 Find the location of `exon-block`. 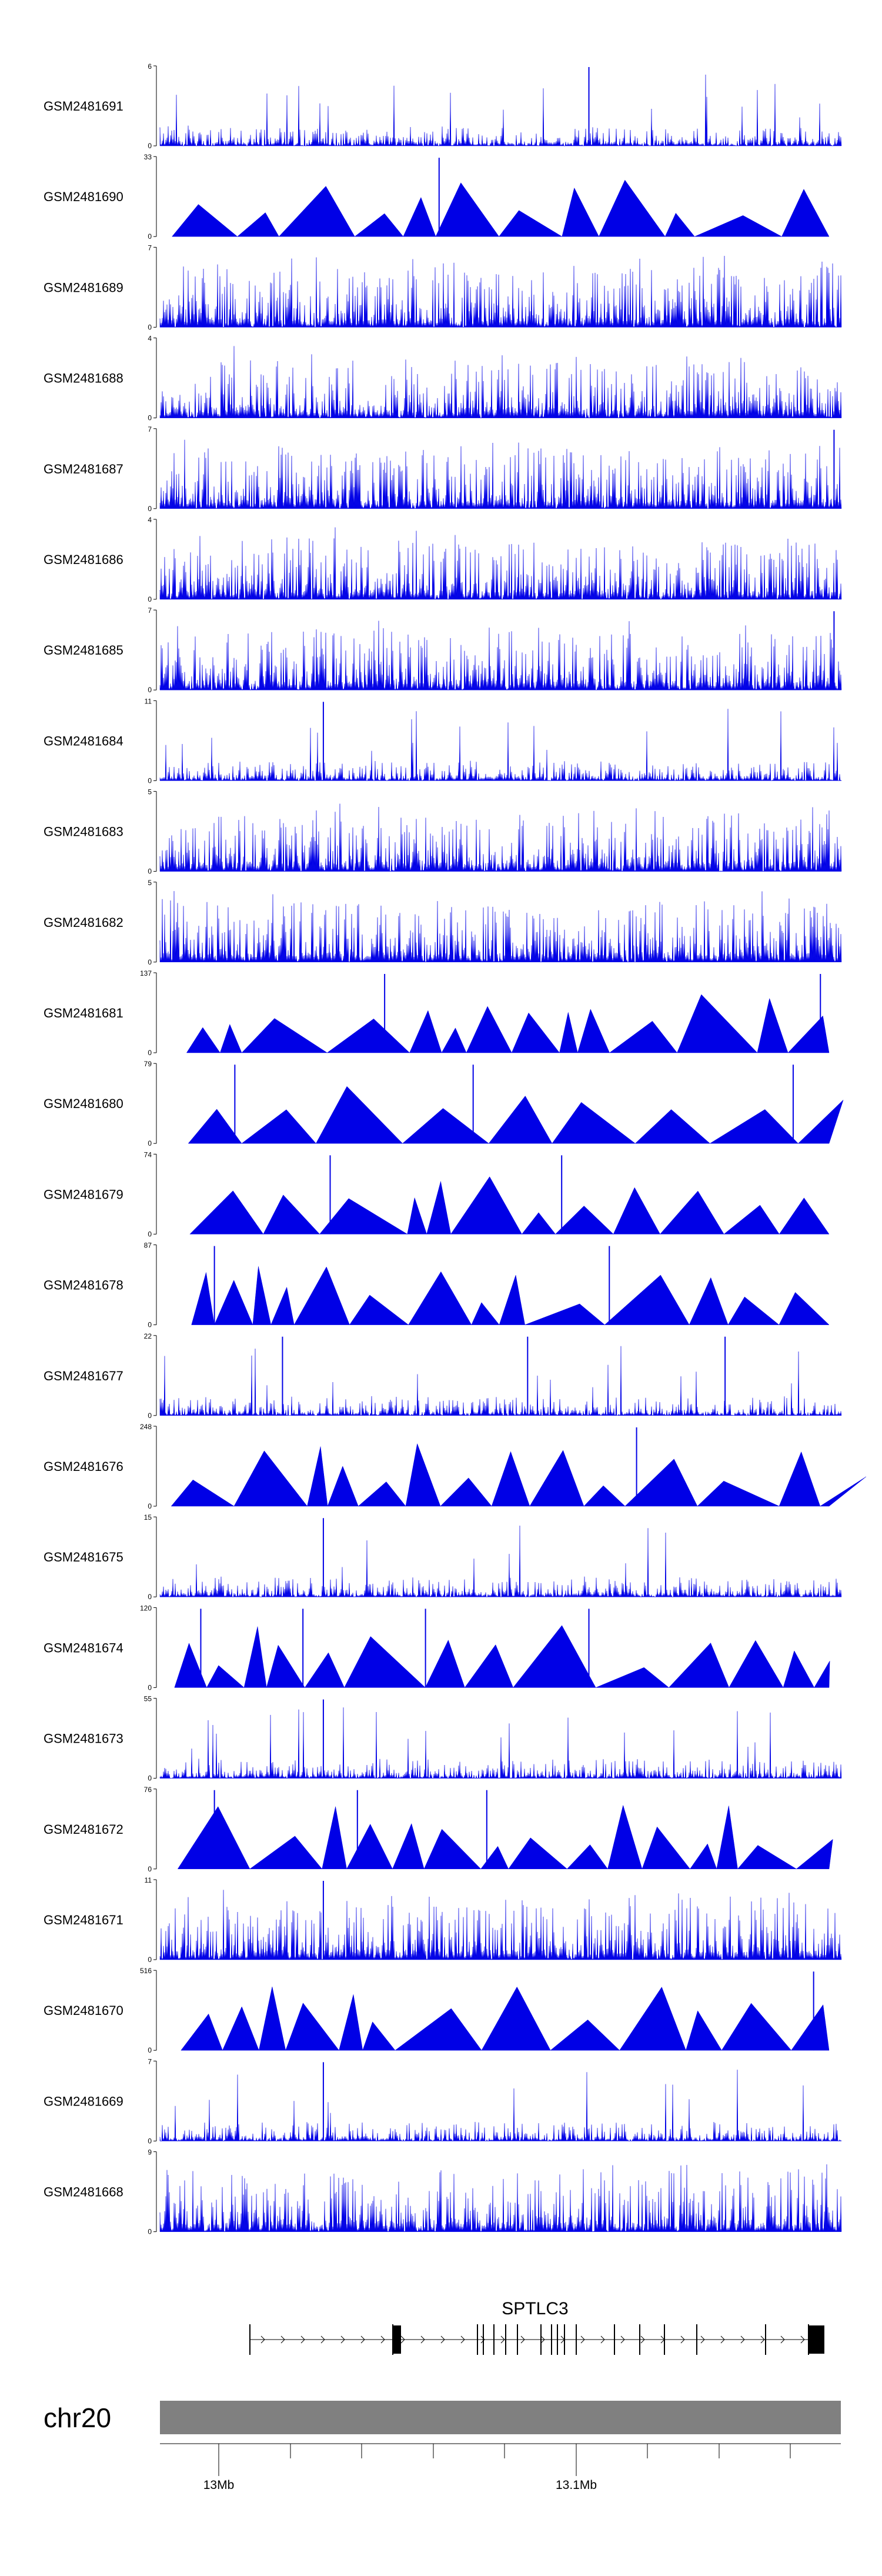

exon-block is located at coordinates (816, 2339).